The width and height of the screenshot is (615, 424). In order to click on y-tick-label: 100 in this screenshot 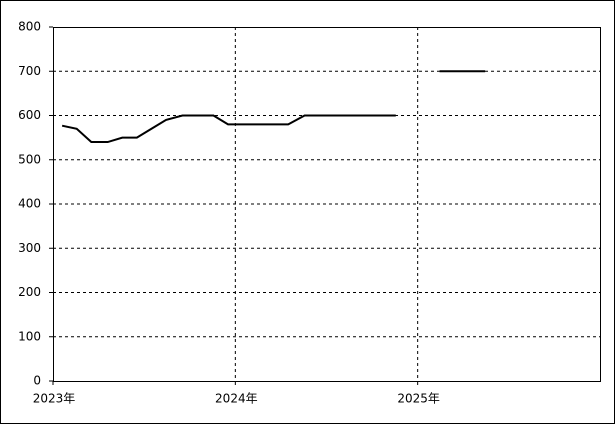, I will do `click(29, 336)`.